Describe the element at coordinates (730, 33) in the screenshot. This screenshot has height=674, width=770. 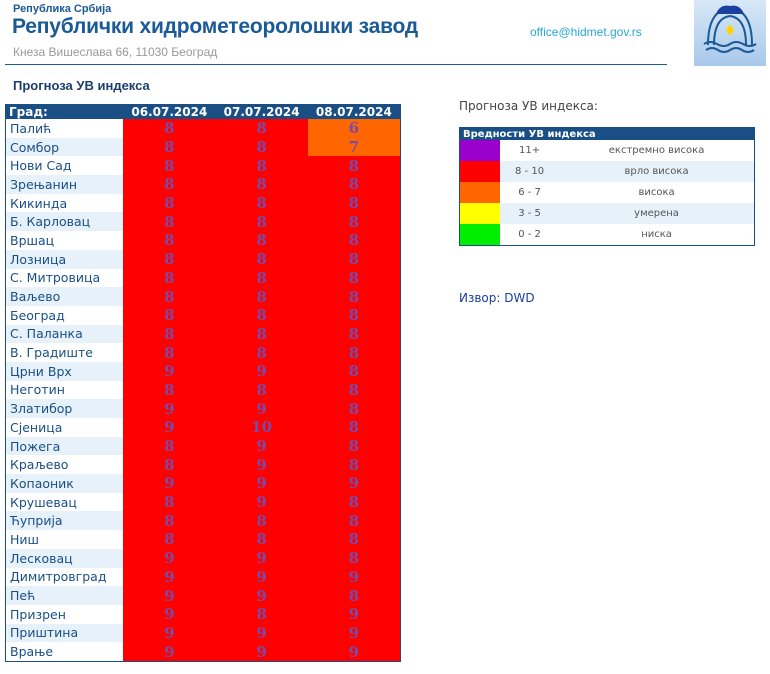
I see `logo` at that location.